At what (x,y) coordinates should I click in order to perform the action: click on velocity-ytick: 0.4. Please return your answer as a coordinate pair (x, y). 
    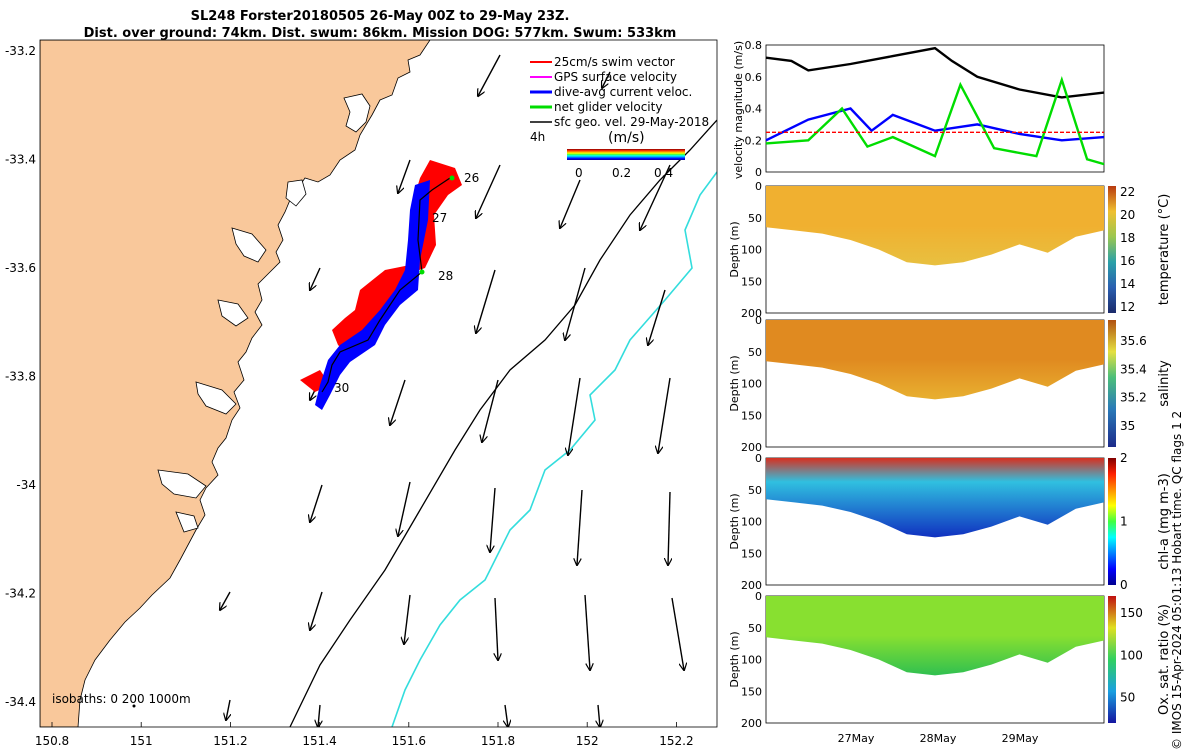
    Looking at the image, I should click on (754, 109).